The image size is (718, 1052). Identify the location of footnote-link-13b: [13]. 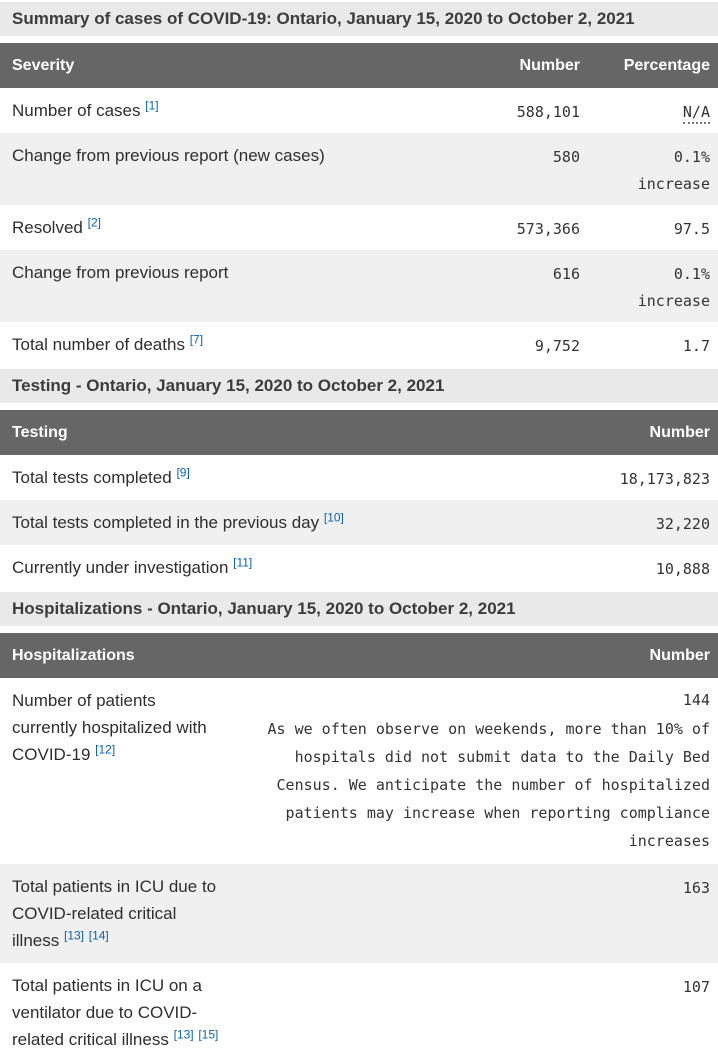
(183, 1034).